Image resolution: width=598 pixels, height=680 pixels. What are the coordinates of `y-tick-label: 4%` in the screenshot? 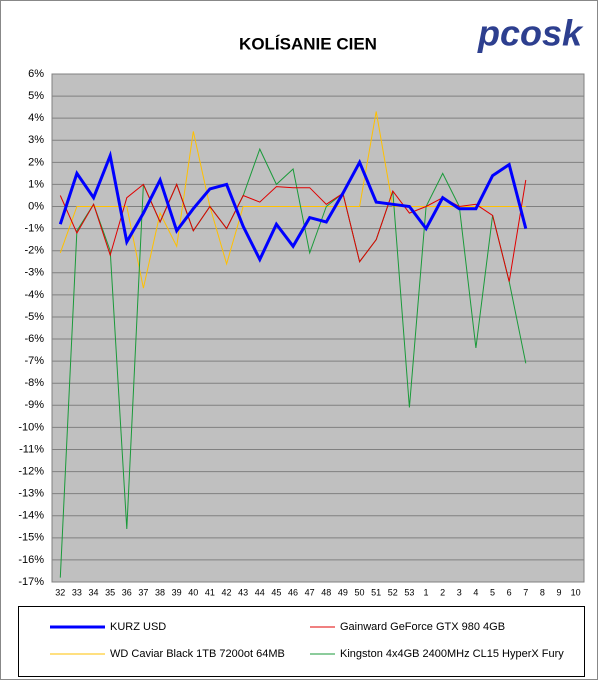 It's located at (36, 118).